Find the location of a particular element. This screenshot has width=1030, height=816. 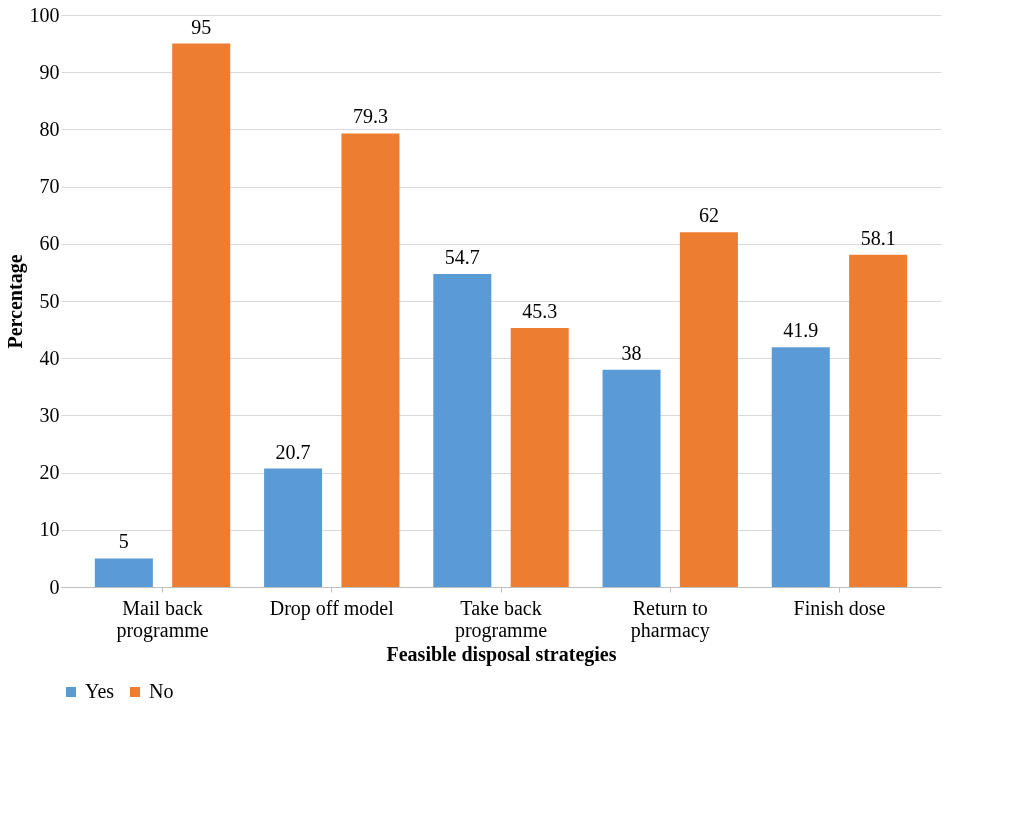

data-label: 38 is located at coordinates (631, 352).